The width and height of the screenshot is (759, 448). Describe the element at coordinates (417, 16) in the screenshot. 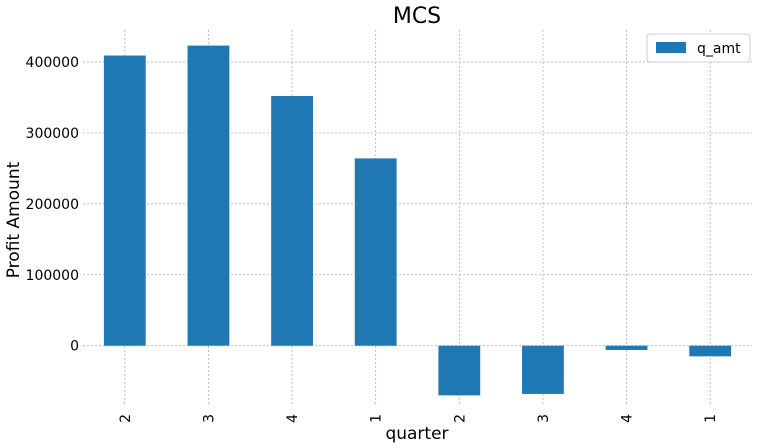

I see `chart-title: MCS` at that location.